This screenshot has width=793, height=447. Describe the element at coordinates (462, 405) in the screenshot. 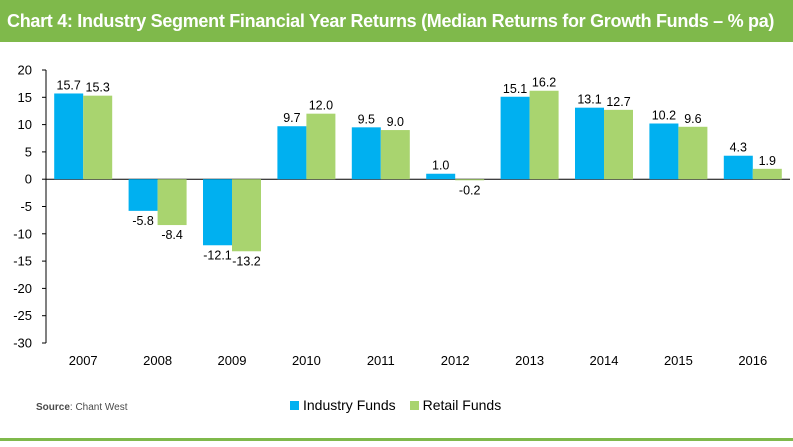

I see `legend-label-retail: Retail Funds` at that location.